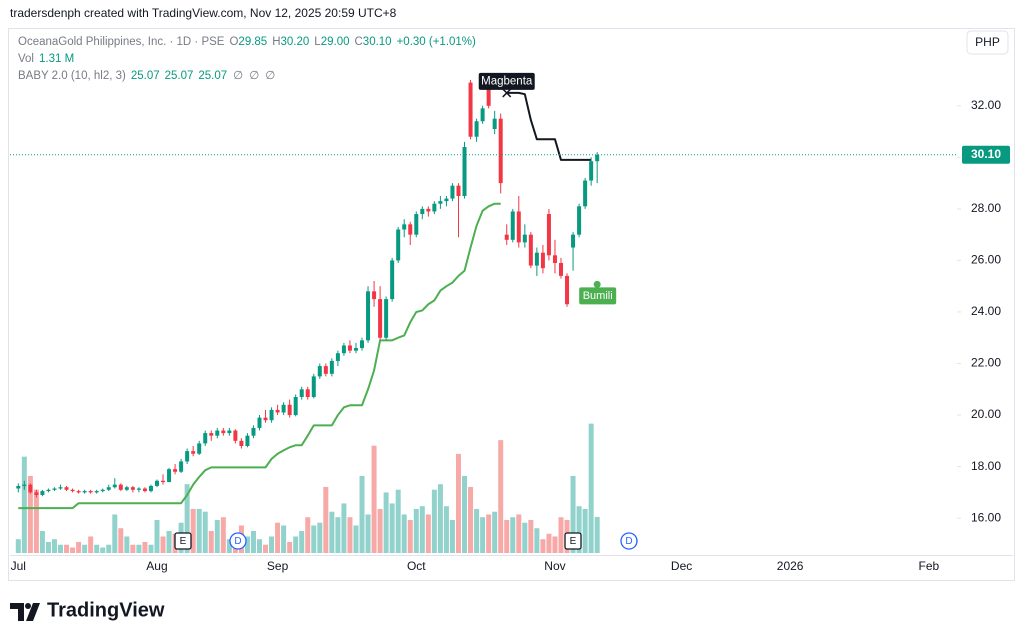 This screenshot has height=639, width=1024. What do you see at coordinates (252, 42) in the screenshot?
I see `ohlc-value: 29.85` at bounding box center [252, 42].